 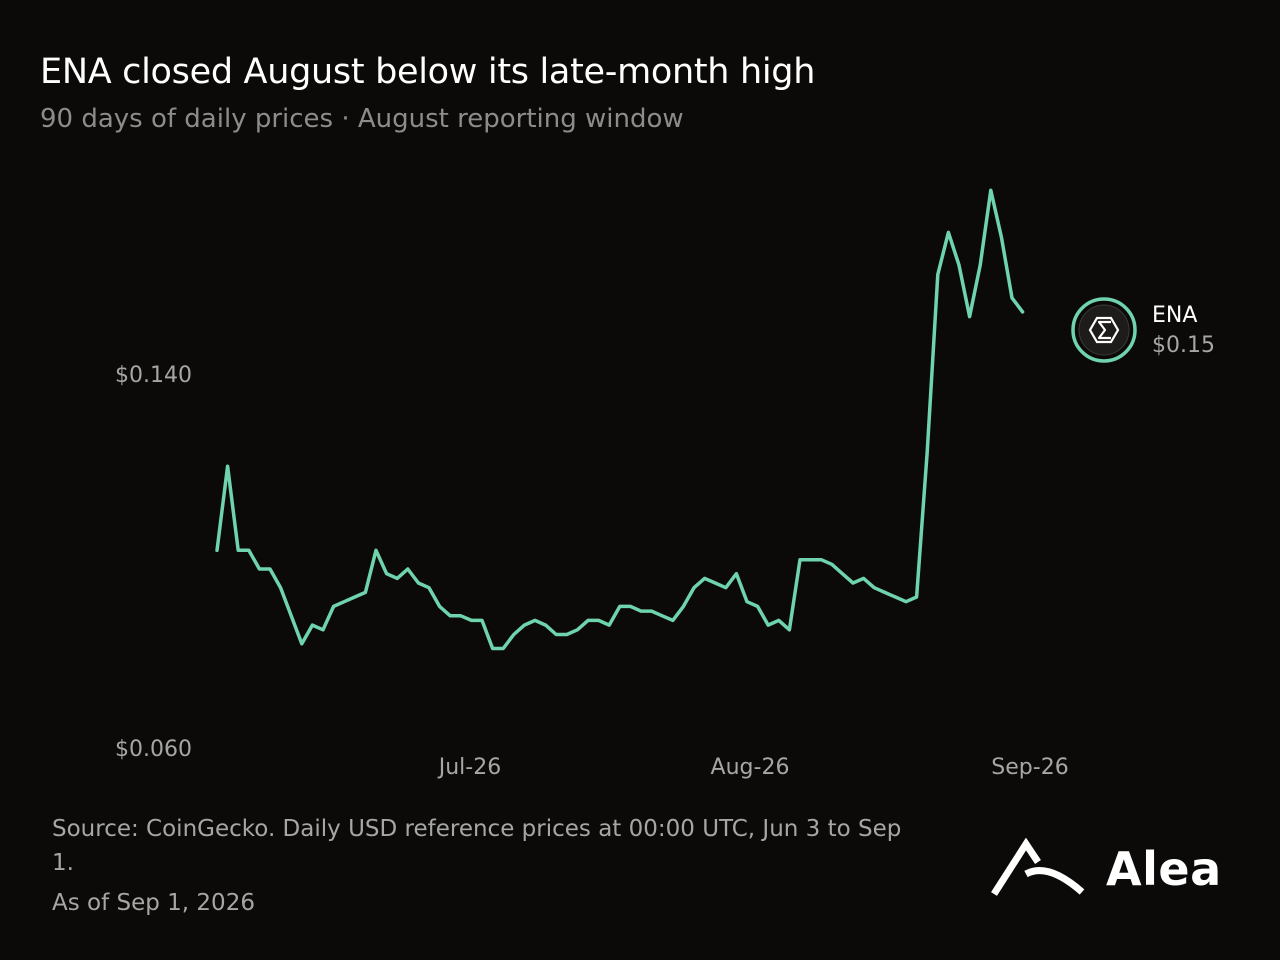 What do you see at coordinates (1174, 315) in the screenshot?
I see `series-end-name: ENA` at bounding box center [1174, 315].